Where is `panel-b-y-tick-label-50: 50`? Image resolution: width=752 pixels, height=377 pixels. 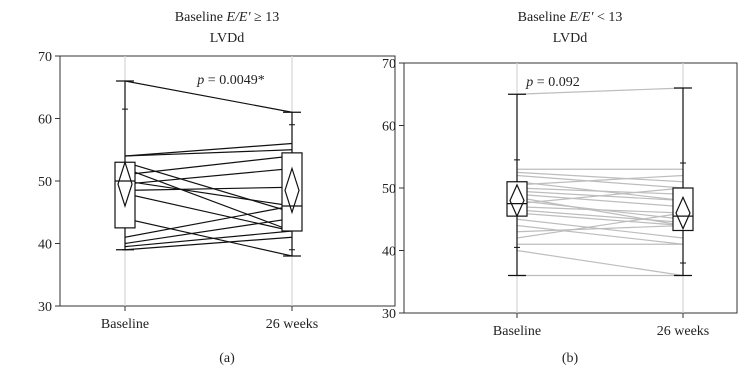 panel-b-y-tick-label-50: 50 is located at coordinates (389, 189).